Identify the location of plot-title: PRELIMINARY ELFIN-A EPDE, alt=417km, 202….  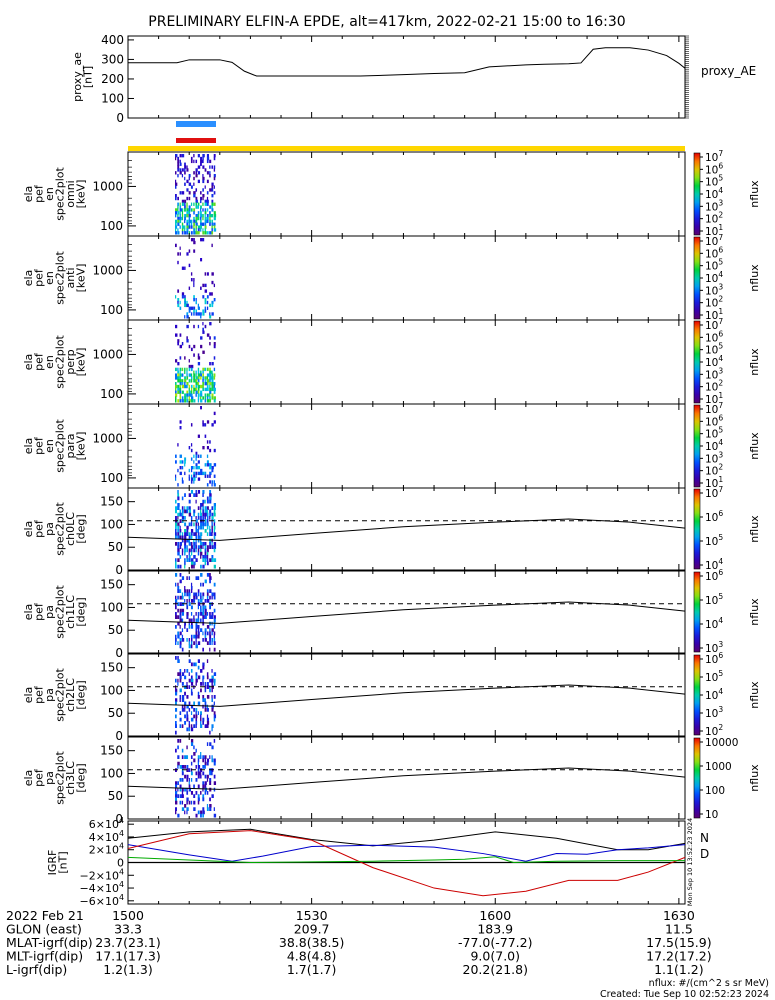
(386, 22).